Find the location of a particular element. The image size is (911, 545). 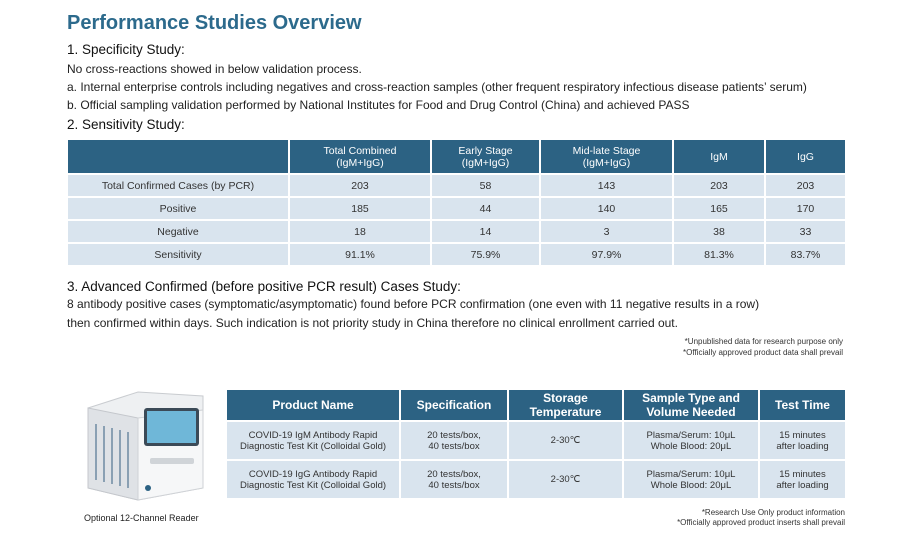

header-cell: Product Name is located at coordinates (313, 405).